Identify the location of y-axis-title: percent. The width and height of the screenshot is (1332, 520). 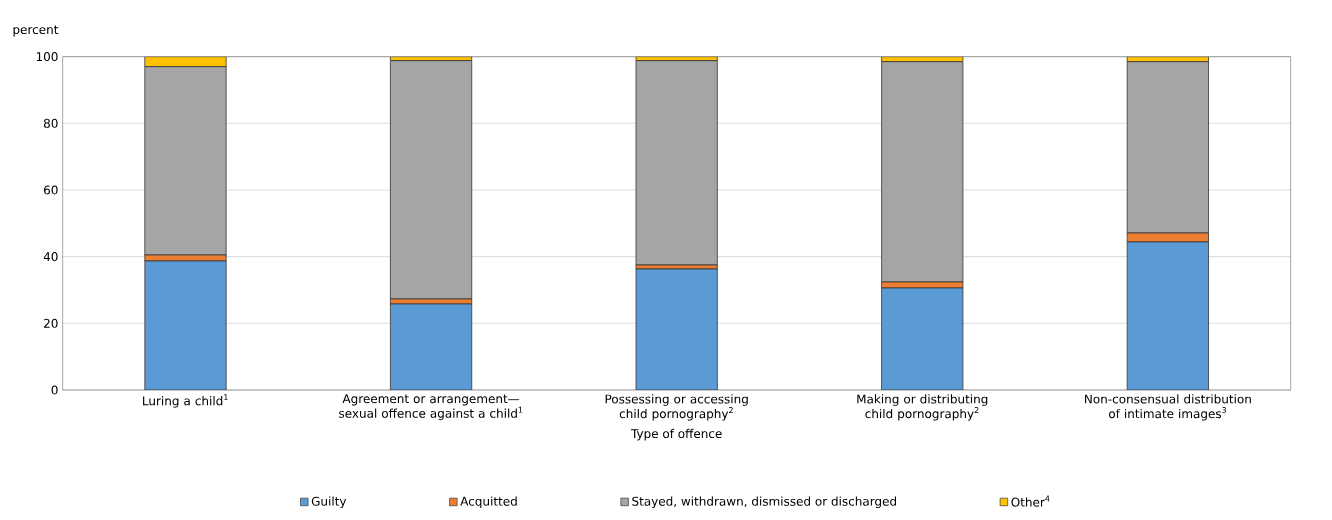
(36, 31).